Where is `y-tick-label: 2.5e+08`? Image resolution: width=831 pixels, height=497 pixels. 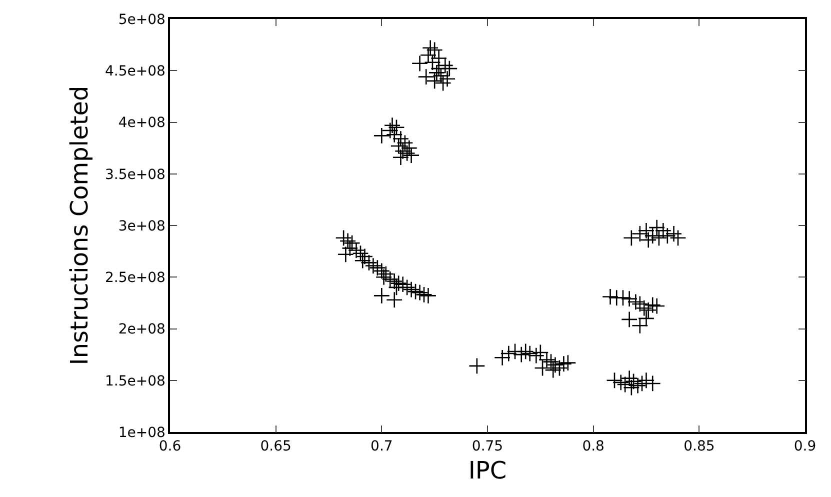
y-tick-label: 2.5e+08 is located at coordinates (135, 278).